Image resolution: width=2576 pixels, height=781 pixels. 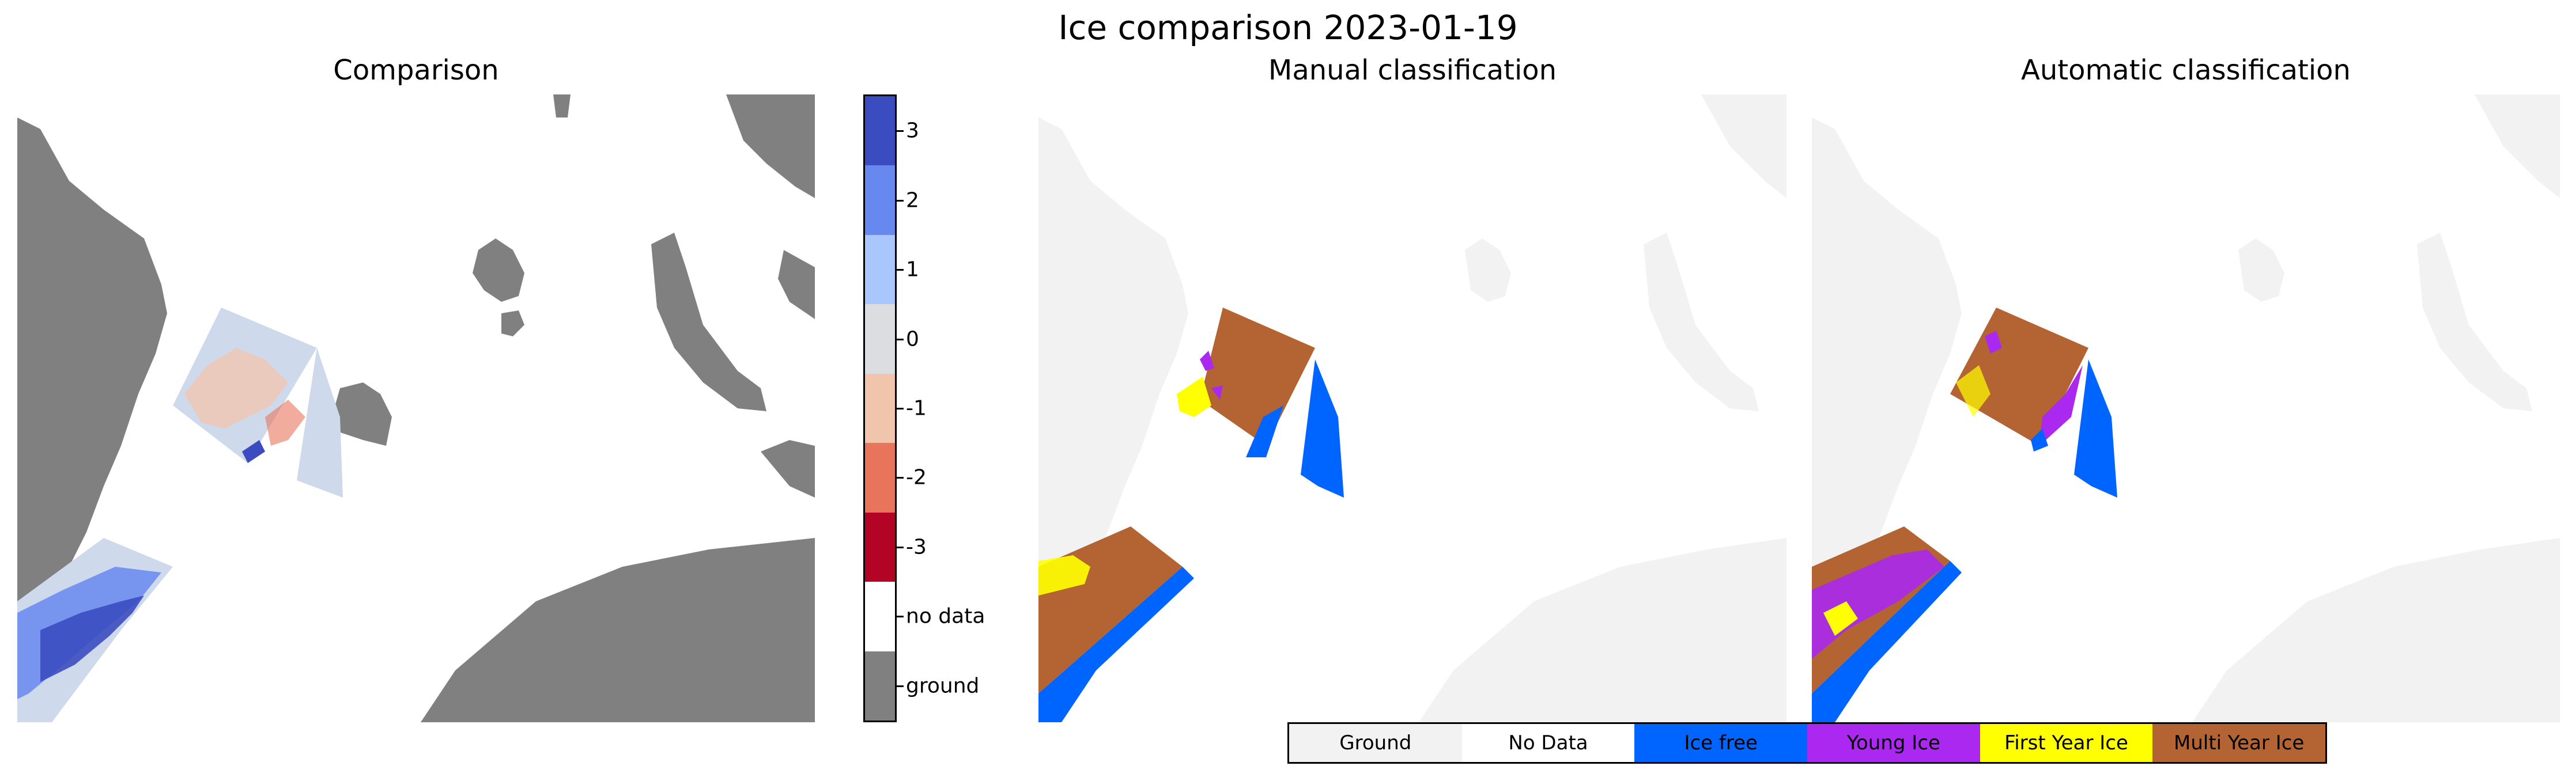 I want to click on colorbar-label: 3, so click(x=912, y=131).